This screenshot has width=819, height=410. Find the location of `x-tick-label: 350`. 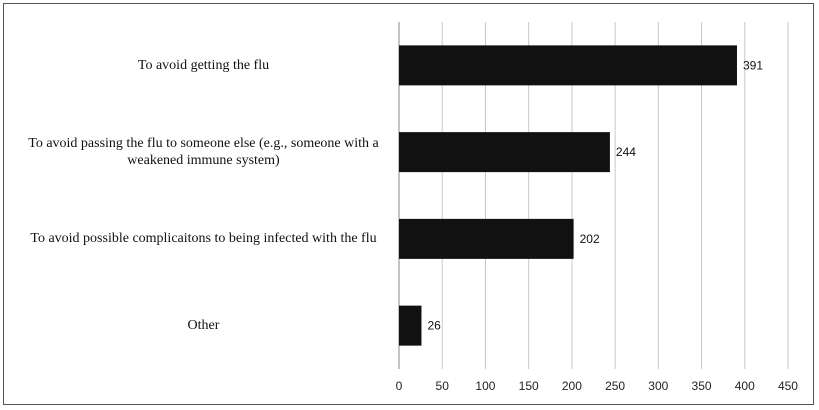

x-tick-label: 350 is located at coordinates (702, 386).